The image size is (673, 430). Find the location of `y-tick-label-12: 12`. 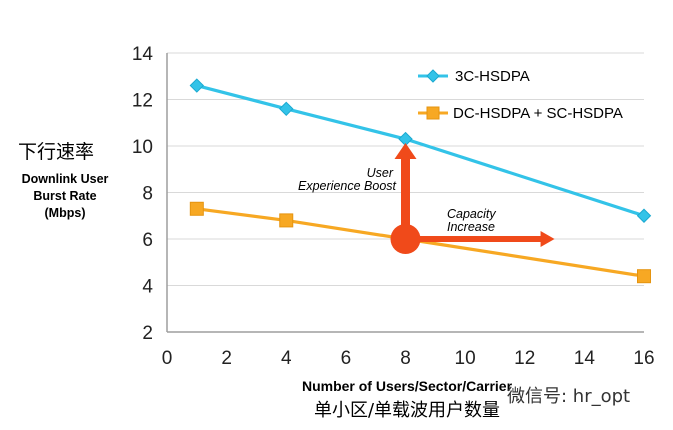

y-tick-label-12: 12 is located at coordinates (142, 101).